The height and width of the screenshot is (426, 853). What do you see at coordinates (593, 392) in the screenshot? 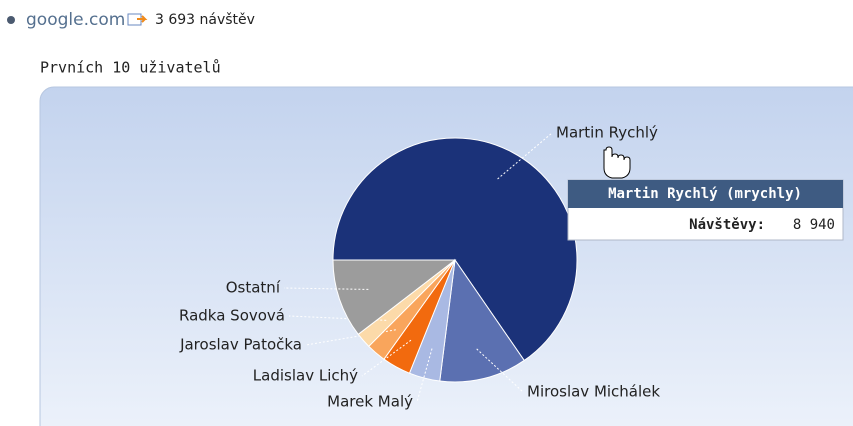
I see `slice-label: Miroslav Michálek` at bounding box center [593, 392].